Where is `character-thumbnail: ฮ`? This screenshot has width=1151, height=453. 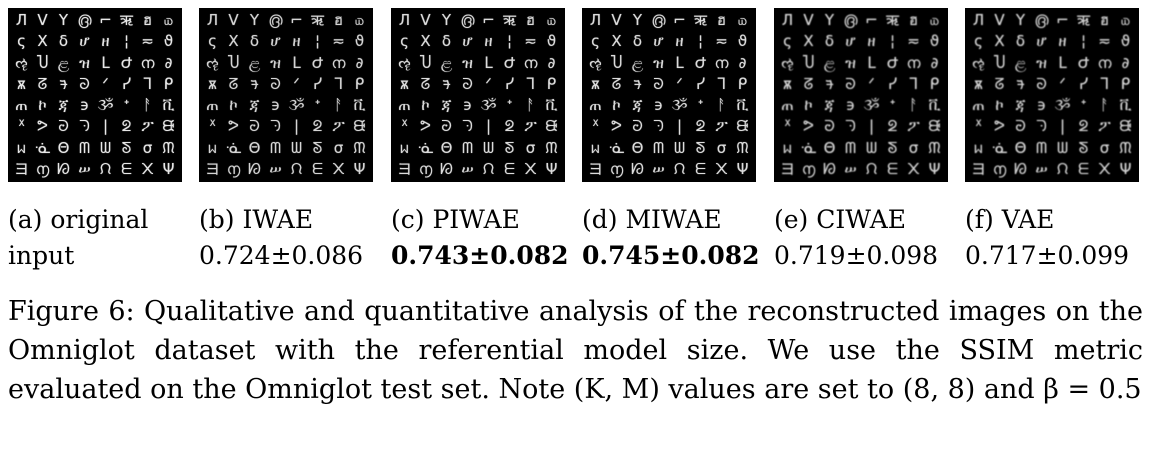
character-thumbnail: ฮ is located at coordinates (913, 20).